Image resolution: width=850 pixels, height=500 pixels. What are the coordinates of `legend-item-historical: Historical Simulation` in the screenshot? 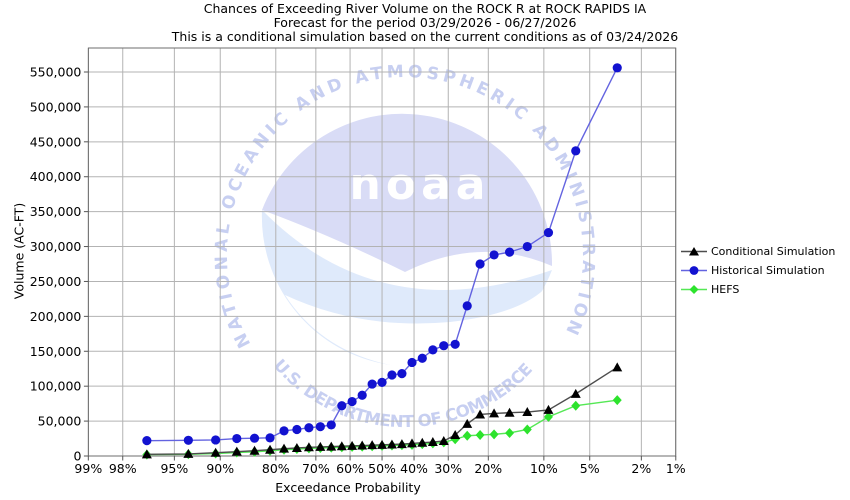 It's located at (758, 270).